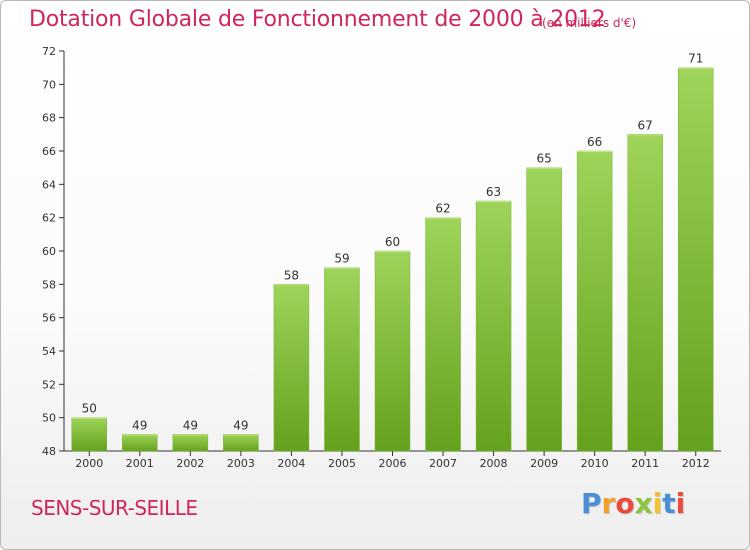 The image size is (750, 550). Describe the element at coordinates (49, 418) in the screenshot. I see `y-tick-label: 50` at that location.